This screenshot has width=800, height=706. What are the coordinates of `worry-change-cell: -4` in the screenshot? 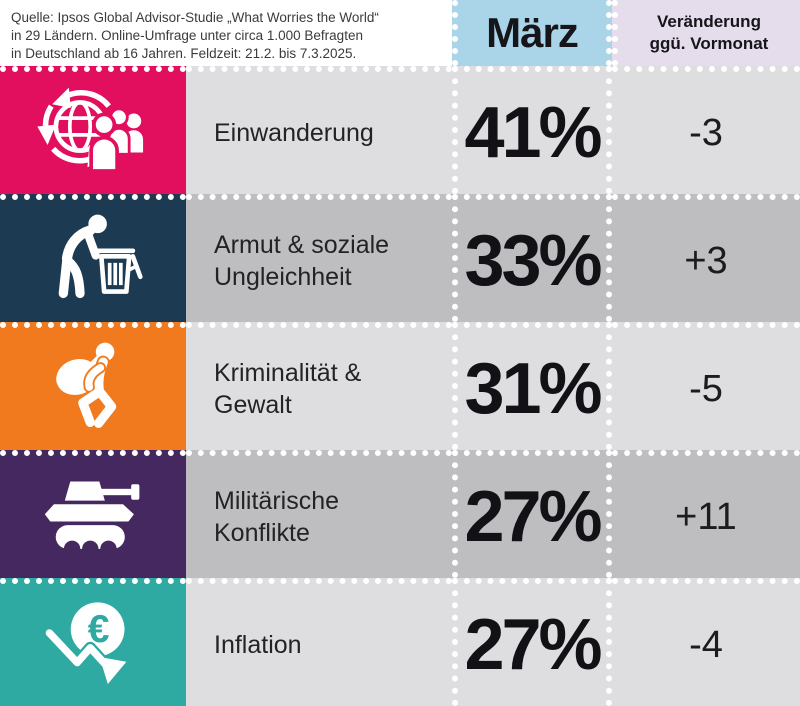 It's located at (706, 642).